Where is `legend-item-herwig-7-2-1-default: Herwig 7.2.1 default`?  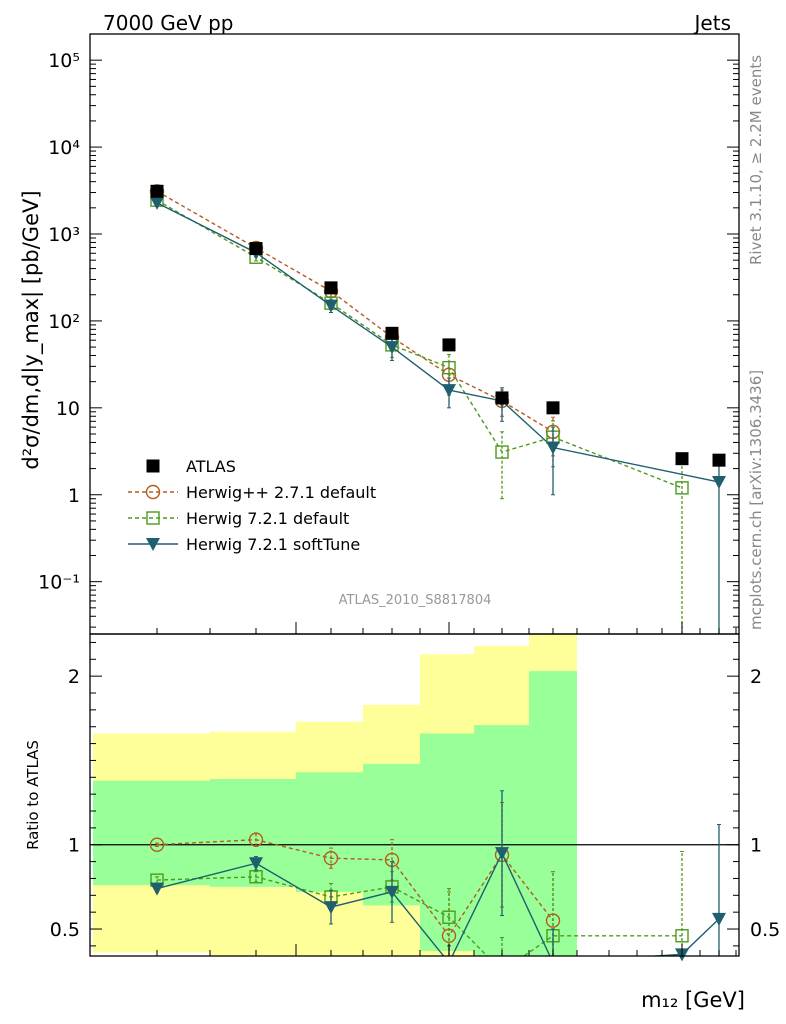 legend-item-herwig-7-2-1-default: Herwig 7.2.1 default is located at coordinates (238, 518).